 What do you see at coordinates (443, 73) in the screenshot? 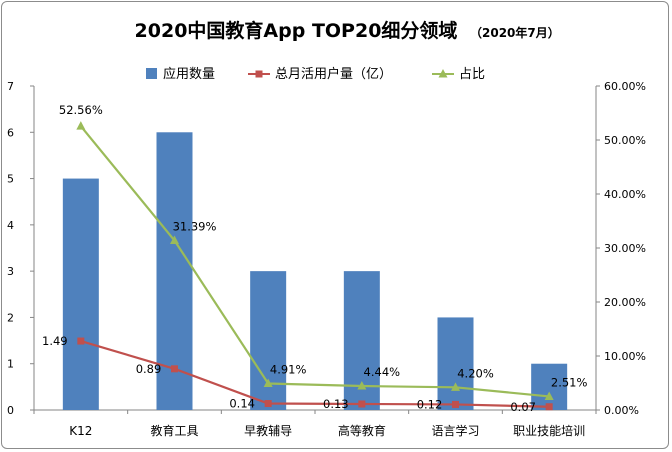
I see `legend-marker-pct` at bounding box center [443, 73].